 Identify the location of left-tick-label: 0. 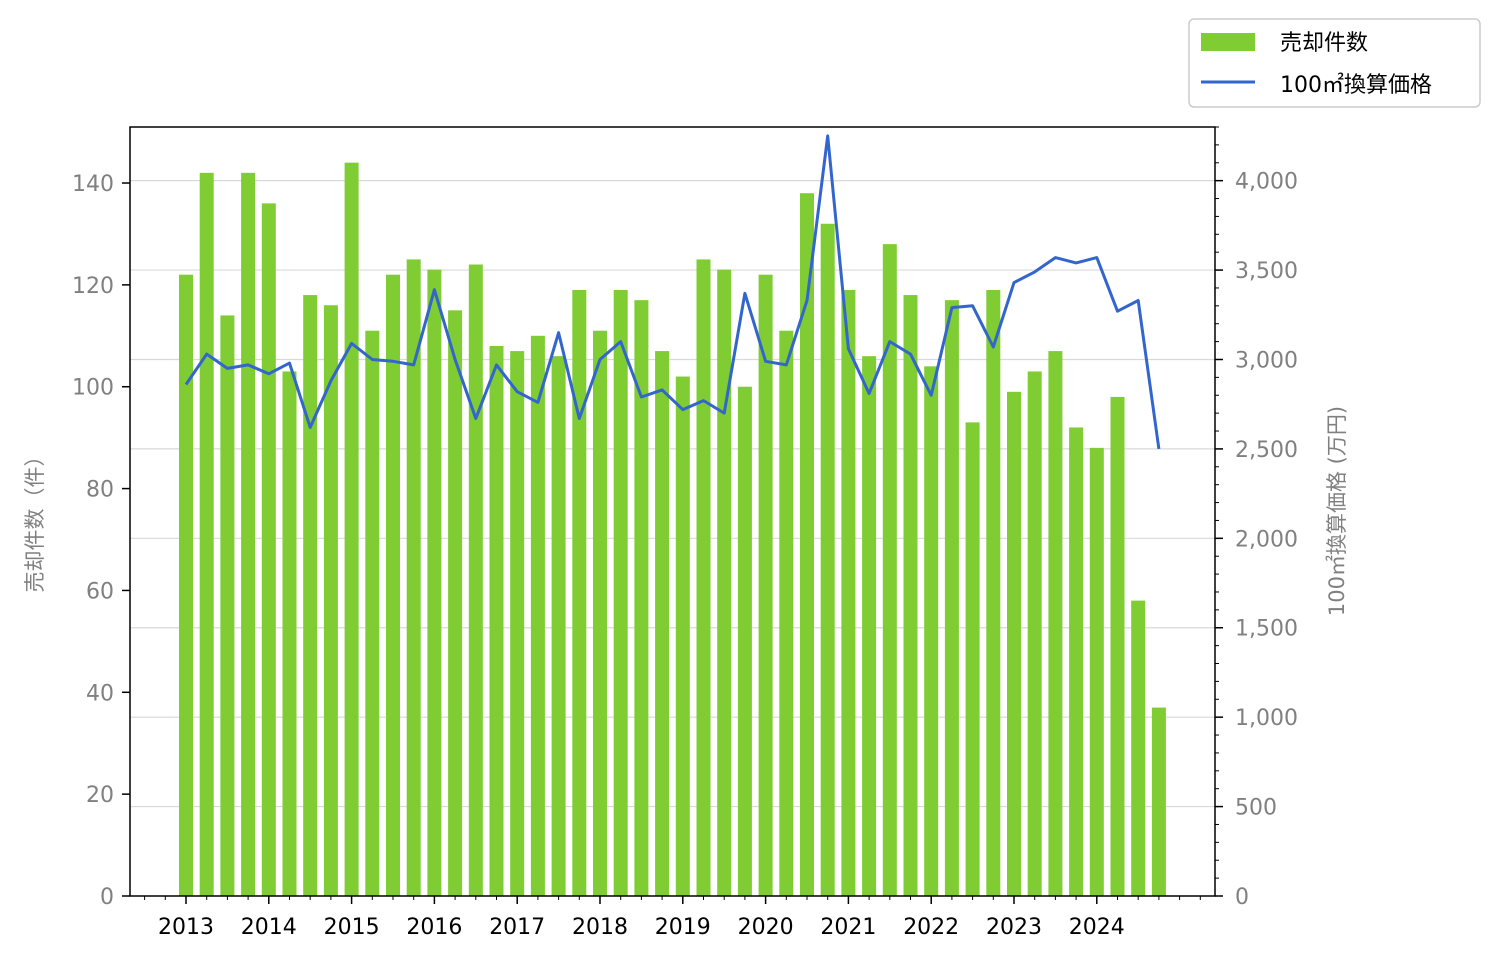
(107, 897).